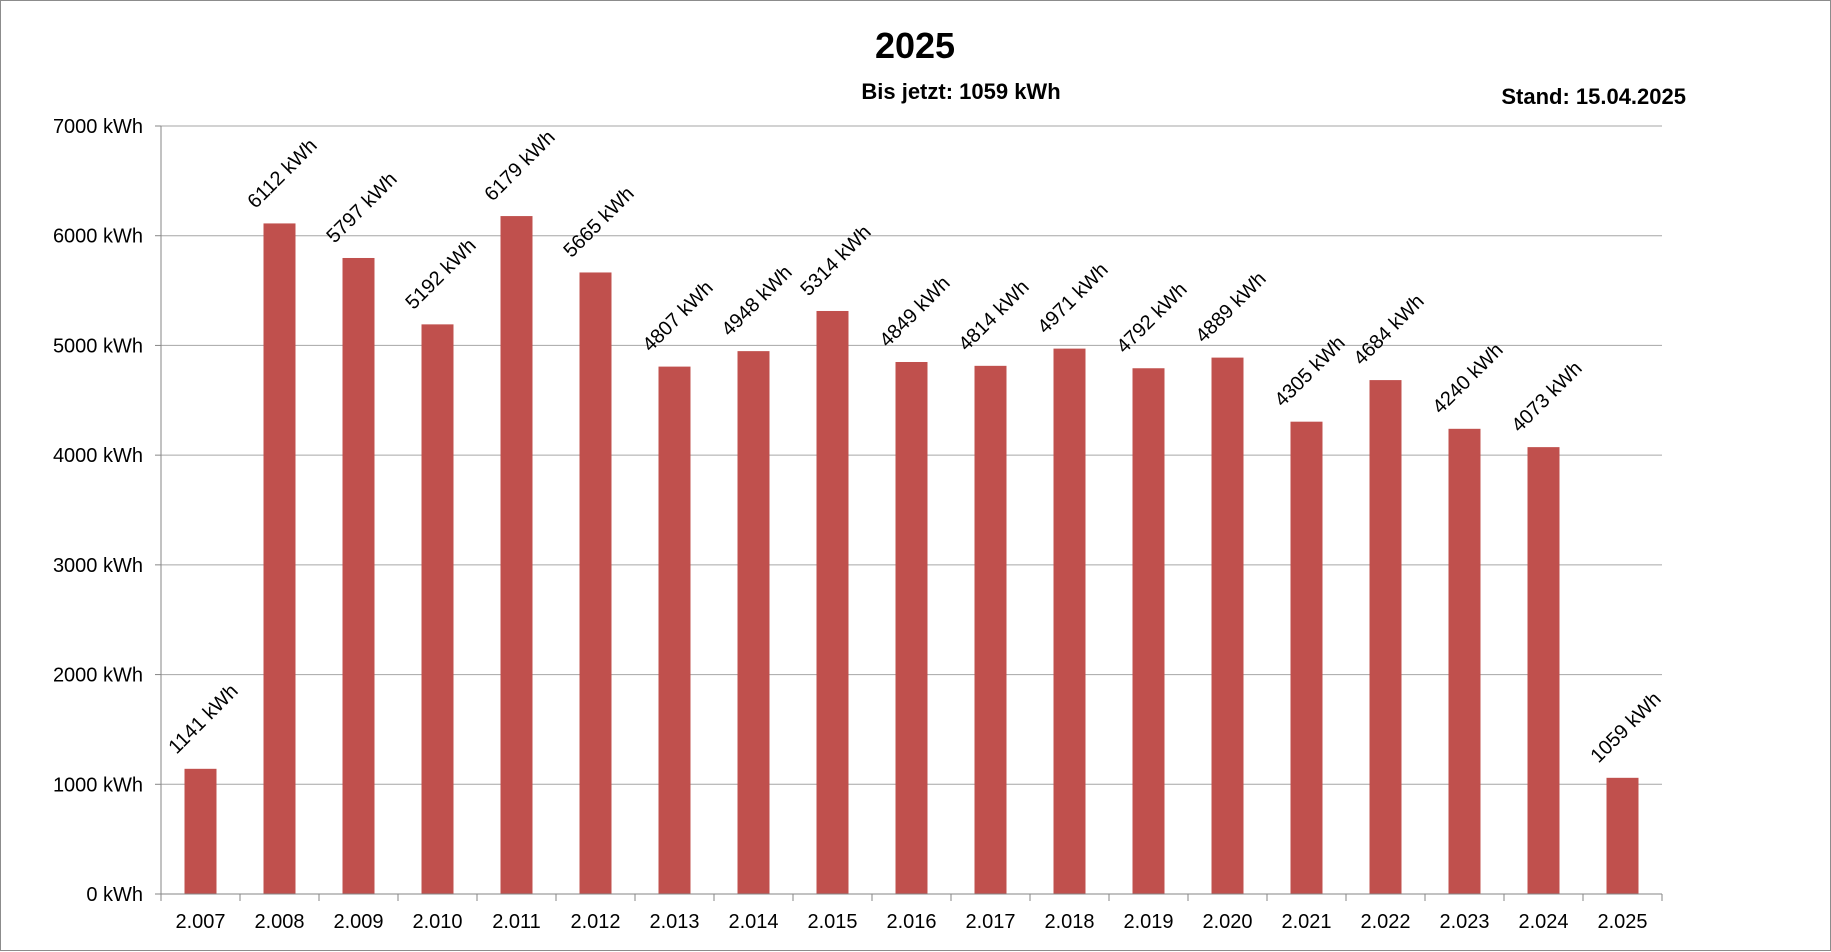  Describe the element at coordinates (595, 922) in the screenshot. I see `x-tick-label: 2.012` at that location.